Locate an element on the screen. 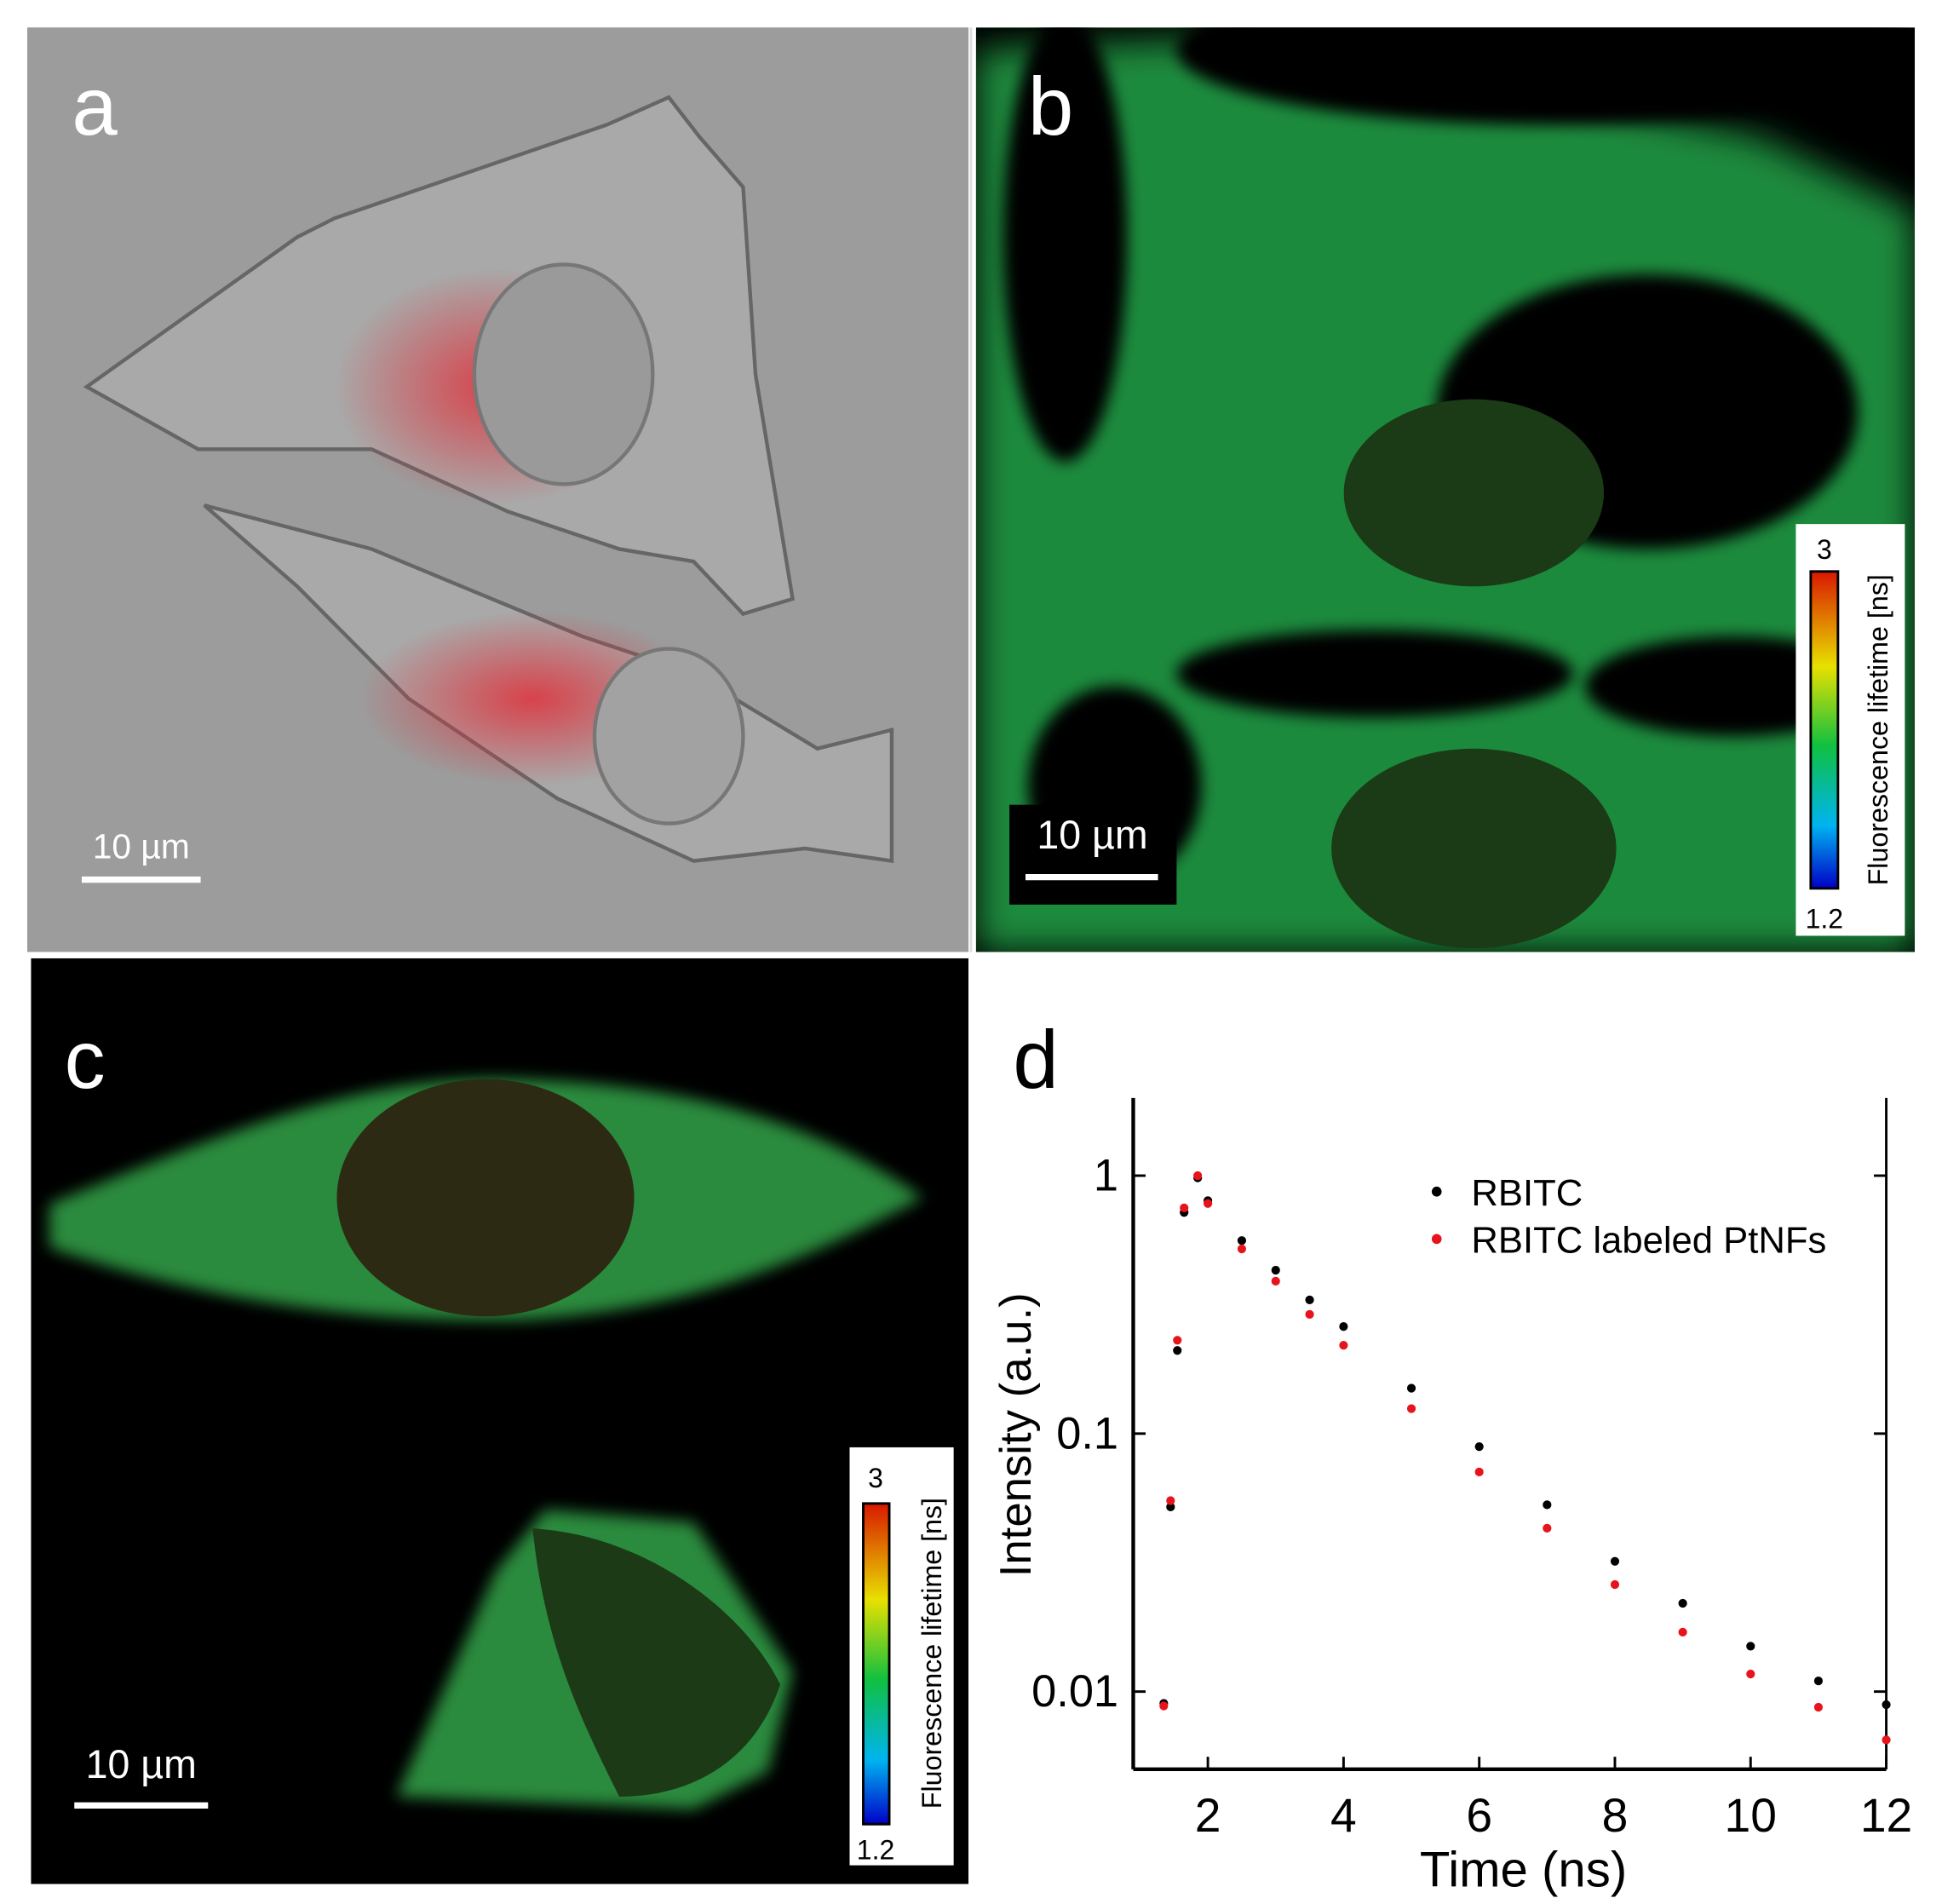 This screenshot has height=1904, width=1942. legend-label: RBITC is located at coordinates (1527, 1193).